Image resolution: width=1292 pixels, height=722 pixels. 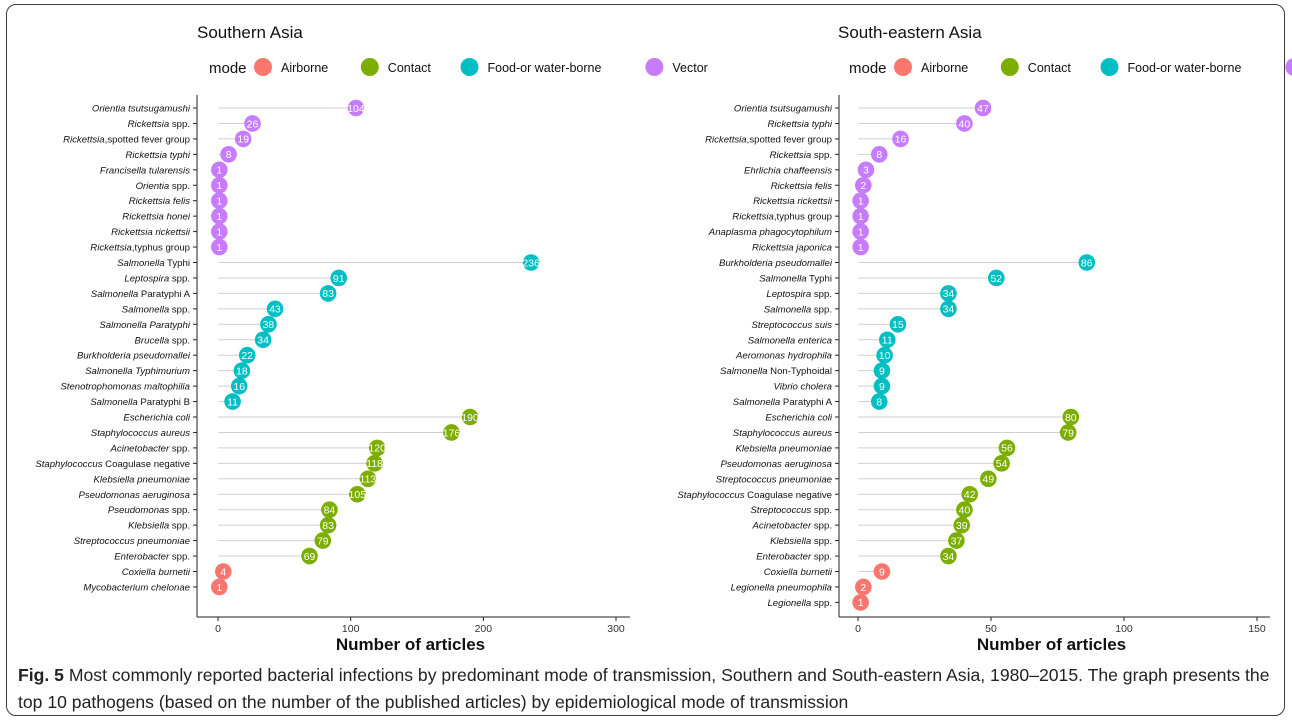 What do you see at coordinates (125, 387) in the screenshot?
I see `y-tick-label: Stenotrophomonas maltophilia` at bounding box center [125, 387].